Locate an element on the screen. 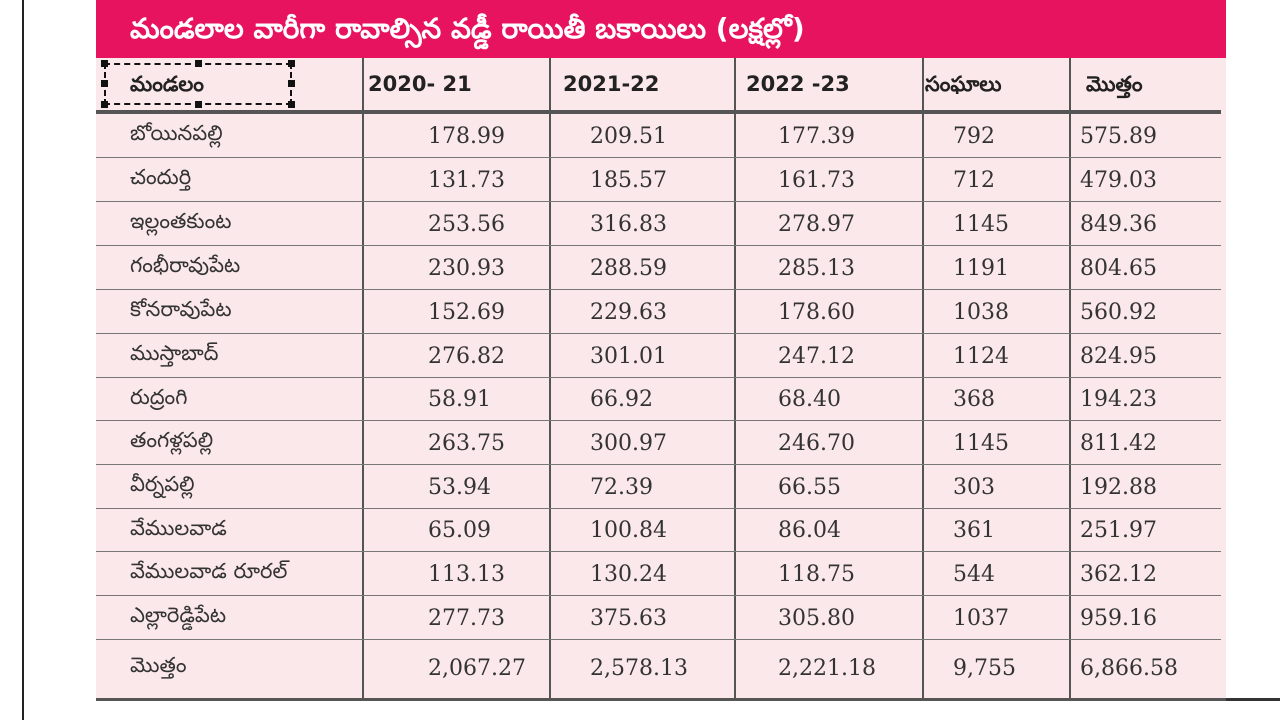 The image size is (1280, 720). value-2021-22-cell: 2,578.13 is located at coordinates (639, 668).